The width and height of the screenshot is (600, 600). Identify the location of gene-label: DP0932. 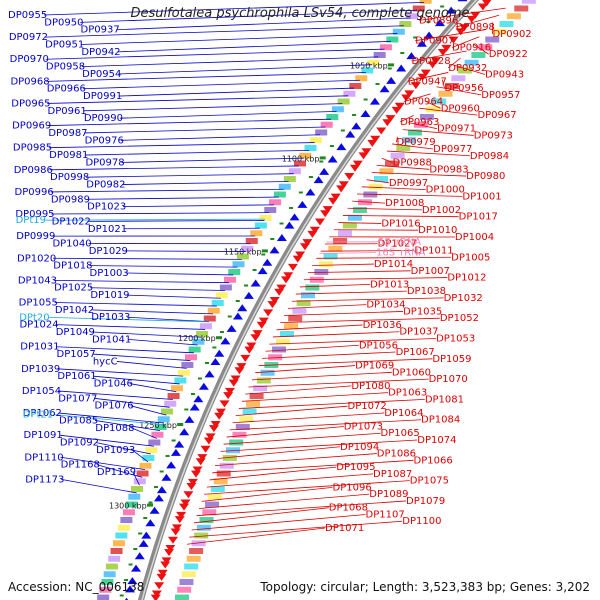
(467, 68).